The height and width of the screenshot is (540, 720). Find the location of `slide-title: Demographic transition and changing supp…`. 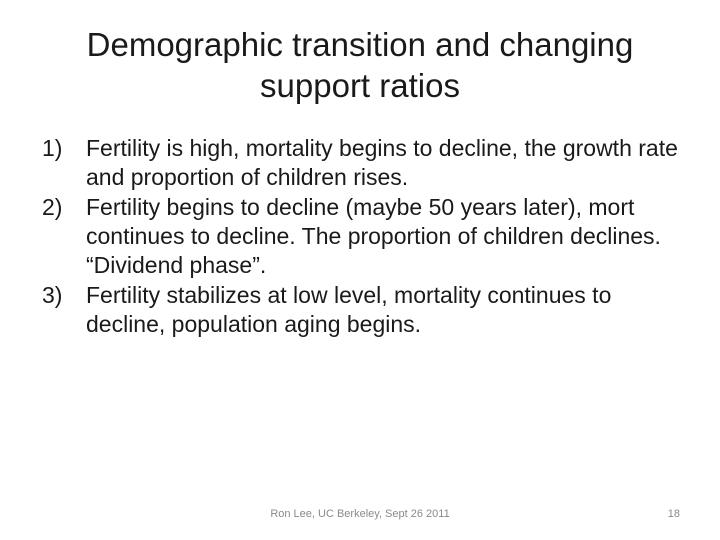

slide-title: Demographic transition and changing supp… is located at coordinates (360, 65).